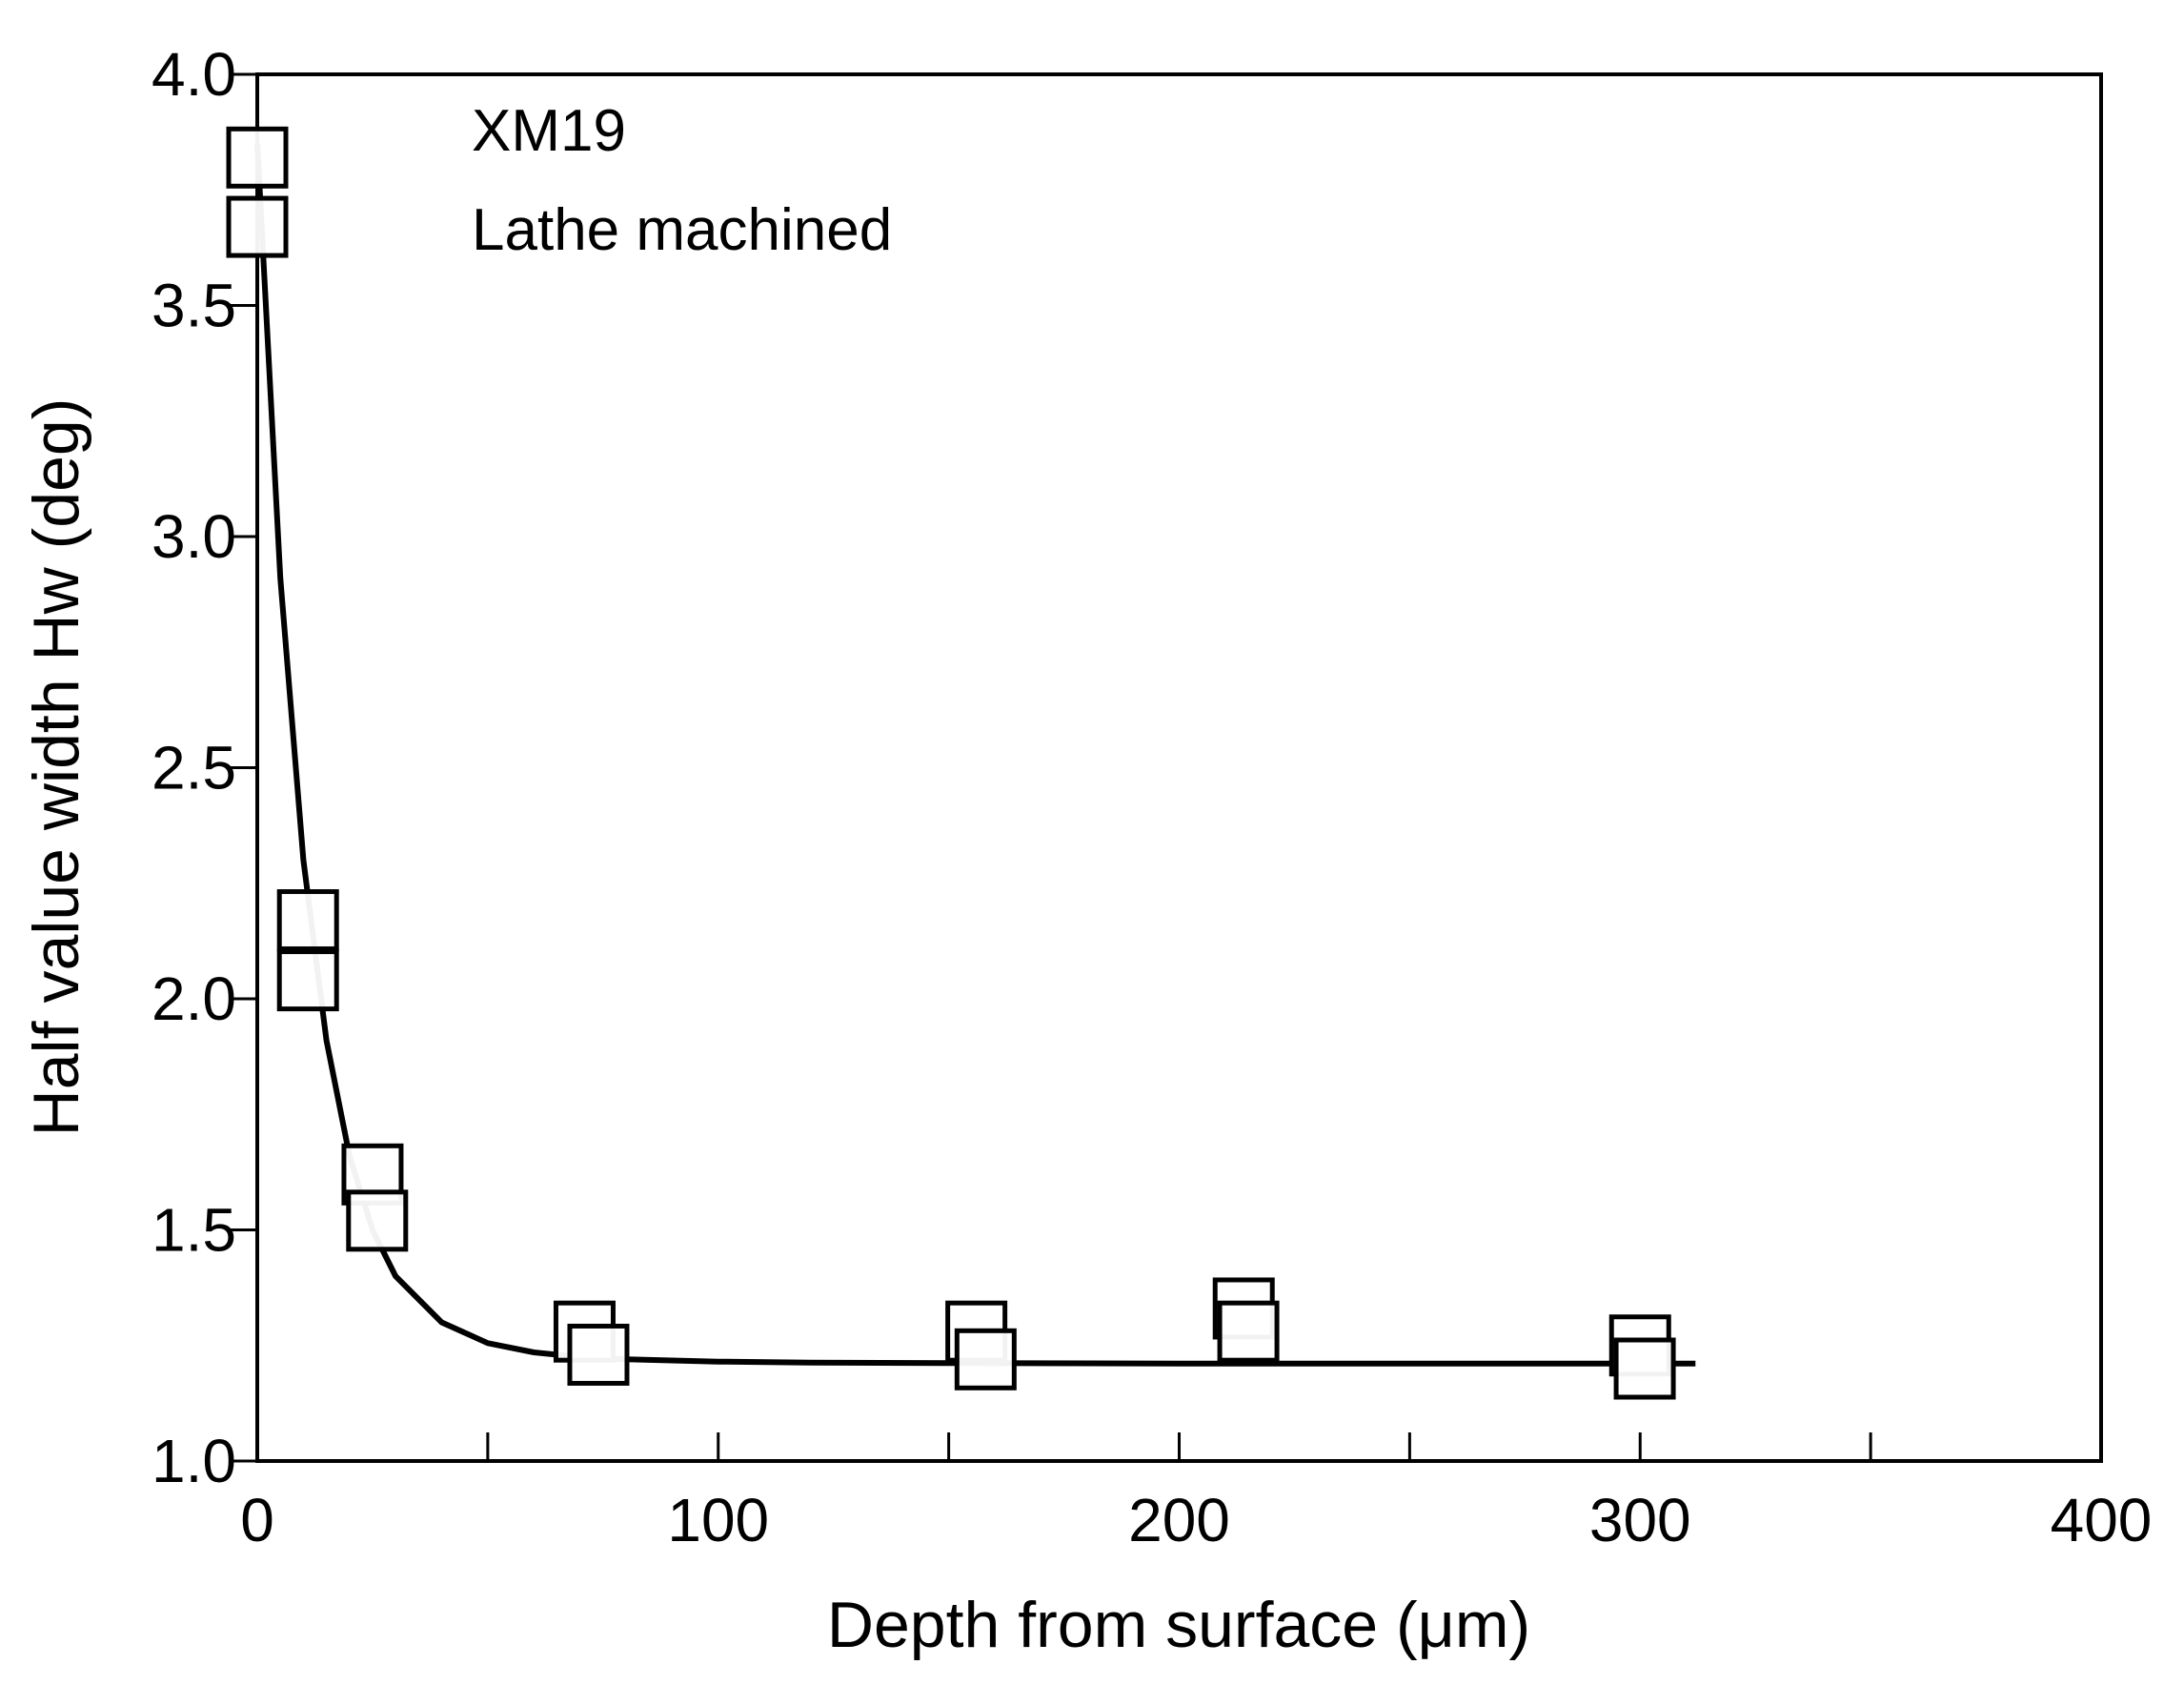 The width and height of the screenshot is (2184, 1705). Describe the element at coordinates (194, 768) in the screenshot. I see `y-tick-label: 2.5` at that location.